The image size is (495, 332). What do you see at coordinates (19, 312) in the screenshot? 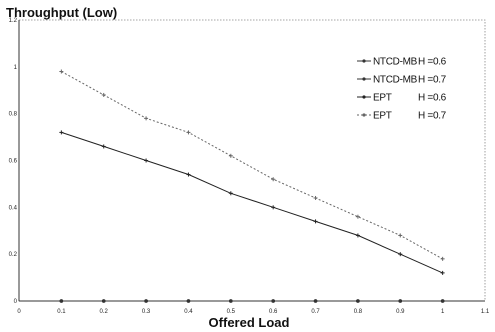
I see `x-tick-label: 0` at bounding box center [19, 312].